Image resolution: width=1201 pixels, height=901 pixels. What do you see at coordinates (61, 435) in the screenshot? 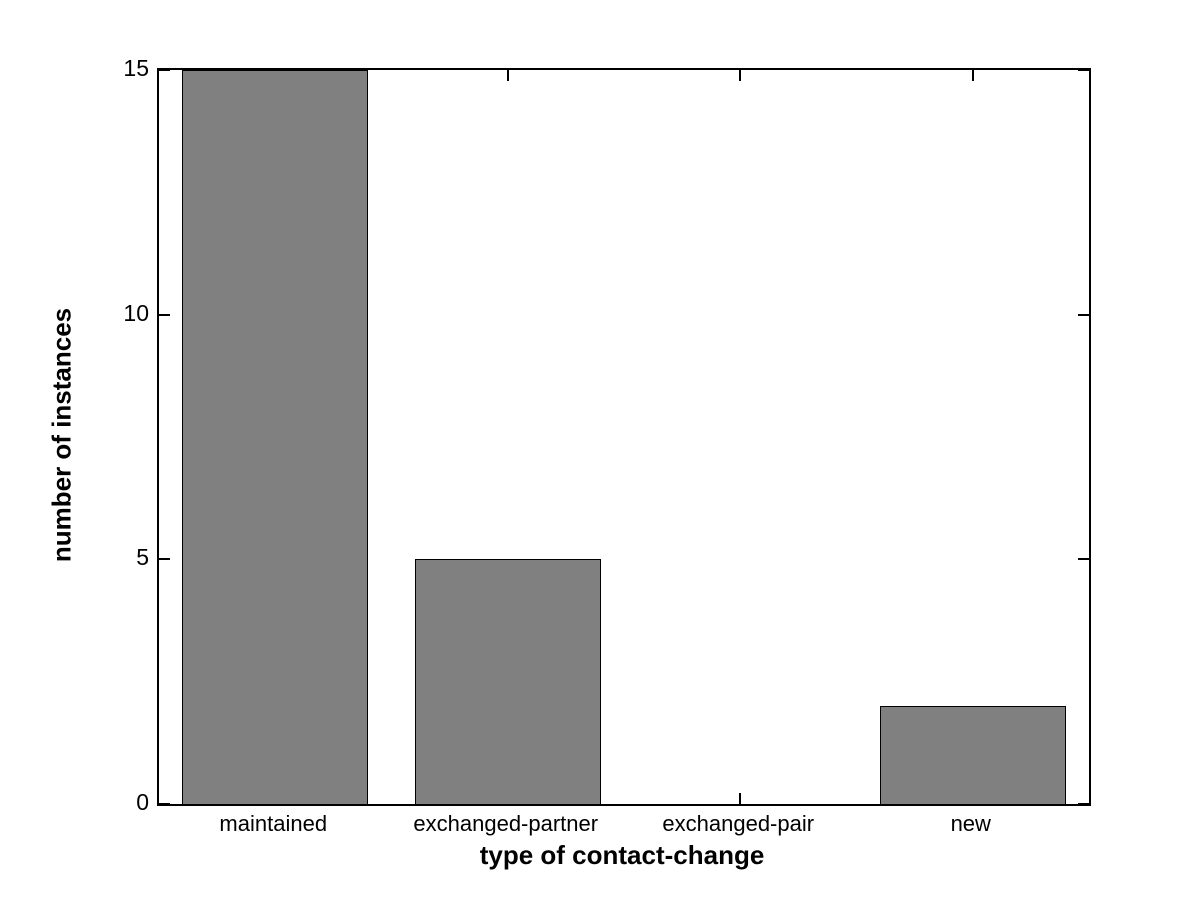
I see `y-axis-label: number of instances` at bounding box center [61, 435].